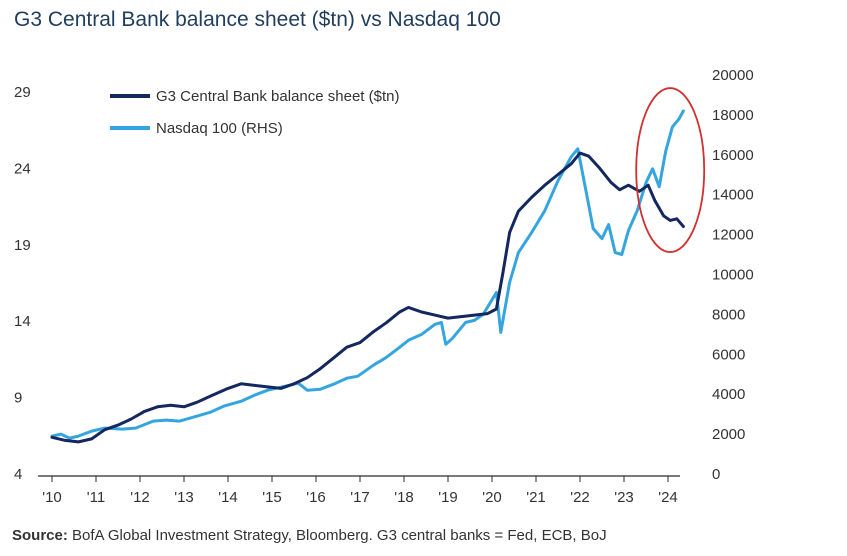  I want to click on left-axis-ticks: 4 9 14 19 24 29, so click(22, 283).